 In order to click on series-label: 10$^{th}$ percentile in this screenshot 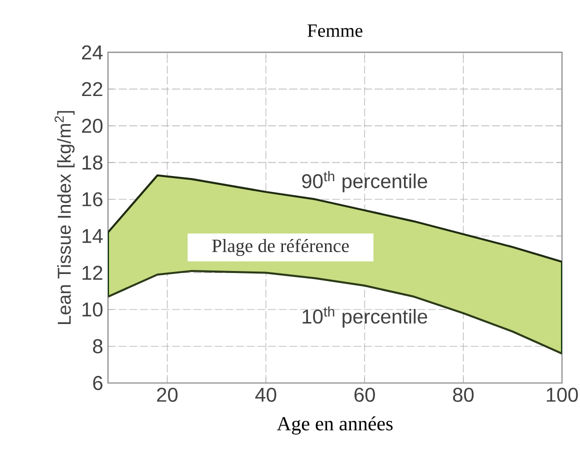, I will do `click(365, 317)`.